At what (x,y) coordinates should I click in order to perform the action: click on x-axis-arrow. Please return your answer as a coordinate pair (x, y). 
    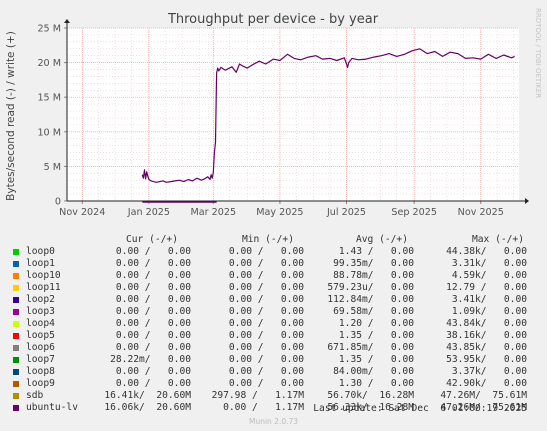
    Looking at the image, I should click on (527, 201).